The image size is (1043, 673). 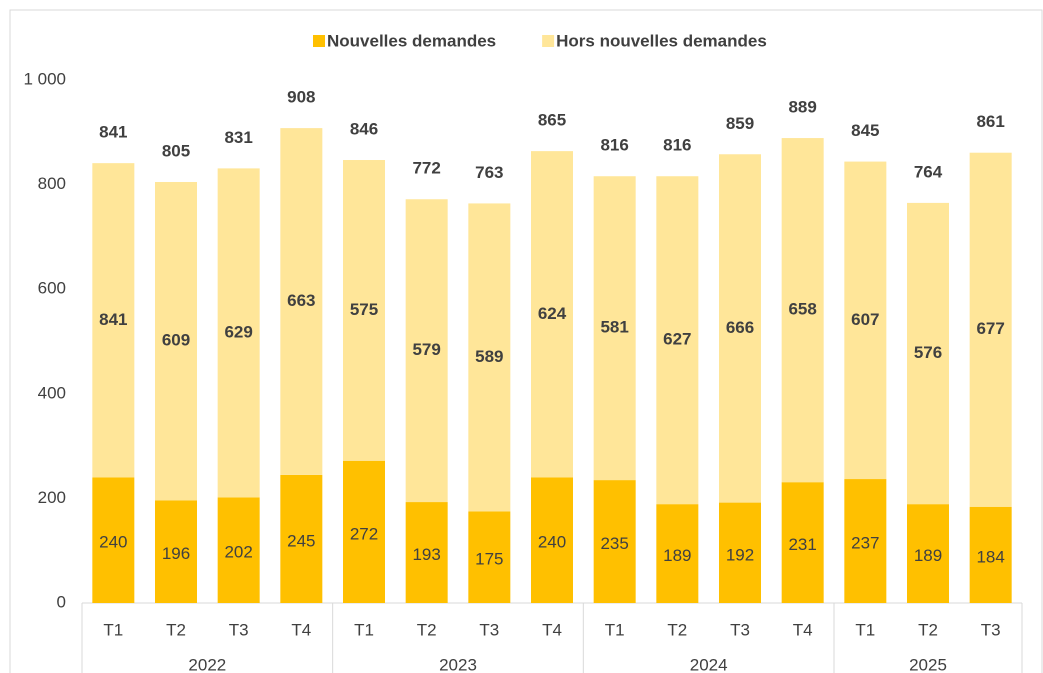 What do you see at coordinates (489, 559) in the screenshot?
I see `data-label: 175` at bounding box center [489, 559].